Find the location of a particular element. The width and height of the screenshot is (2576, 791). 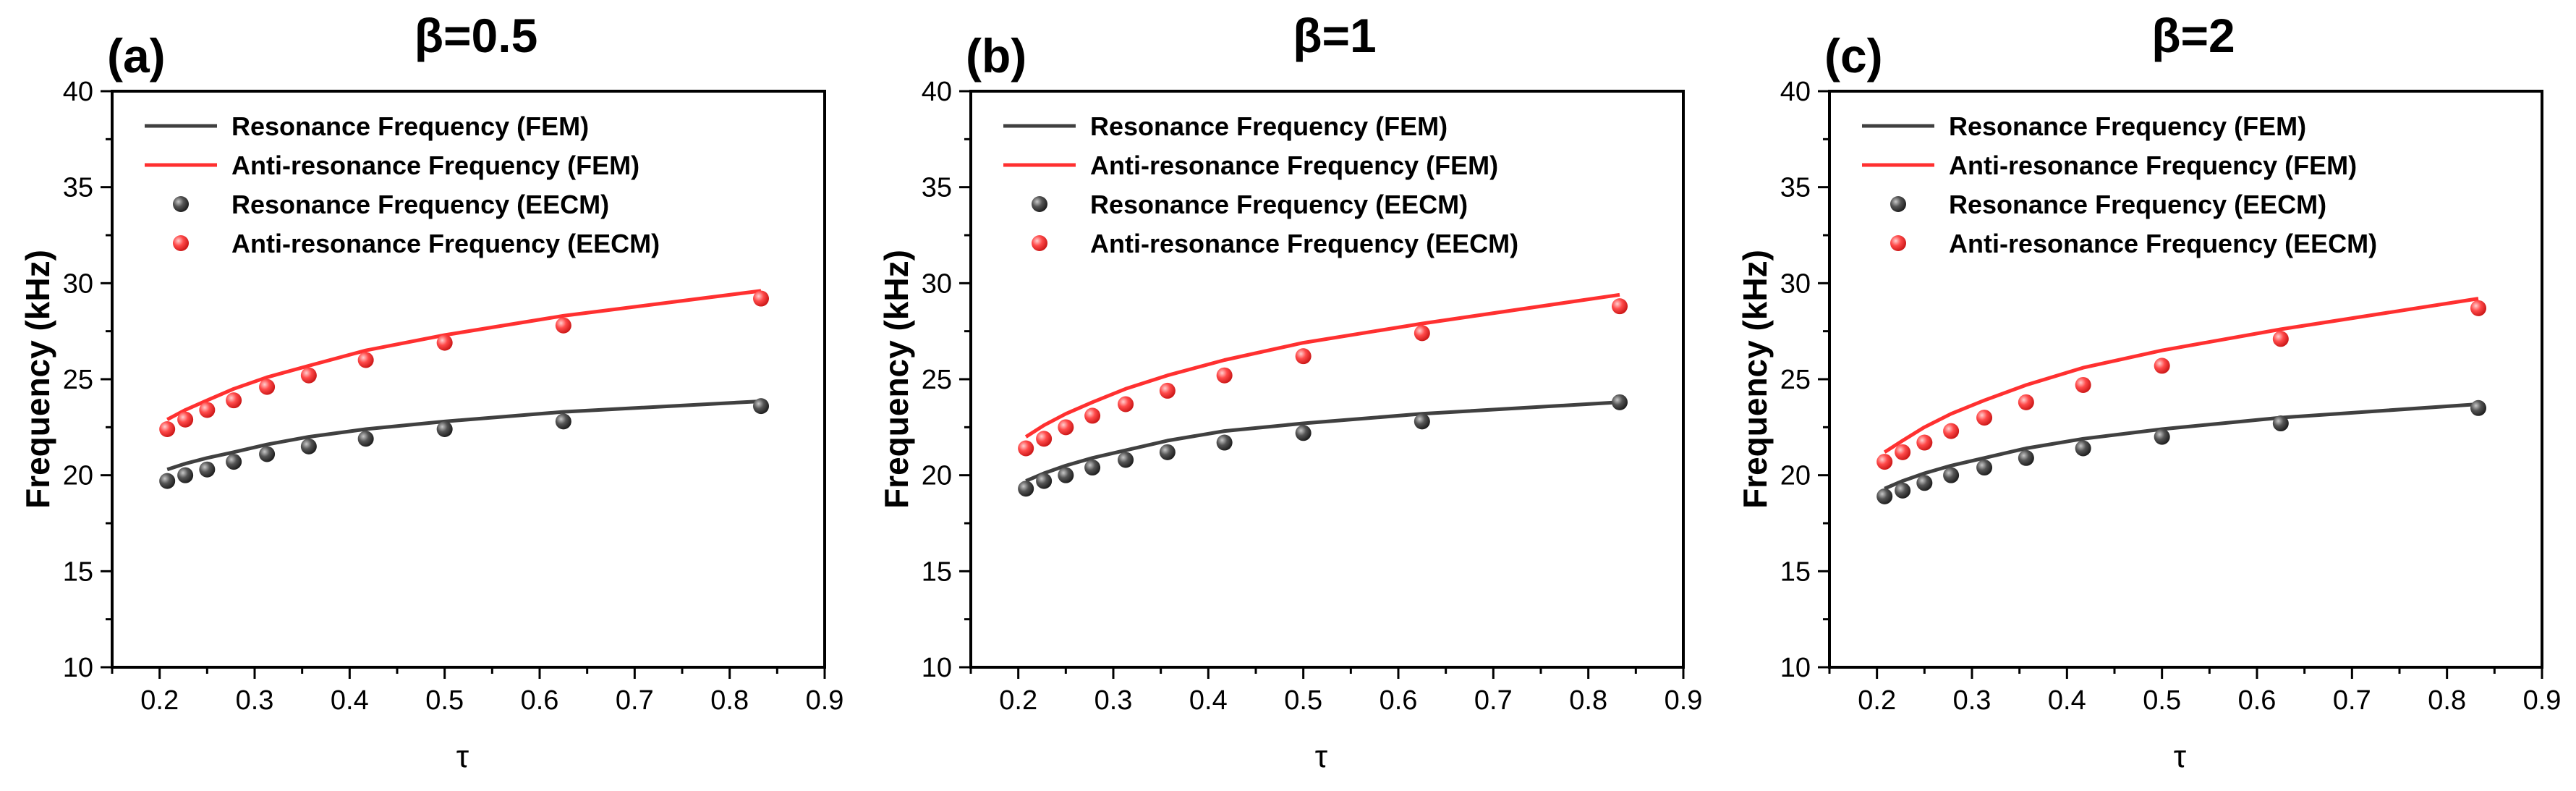

chart-title: β=0.5 is located at coordinates (476, 35).